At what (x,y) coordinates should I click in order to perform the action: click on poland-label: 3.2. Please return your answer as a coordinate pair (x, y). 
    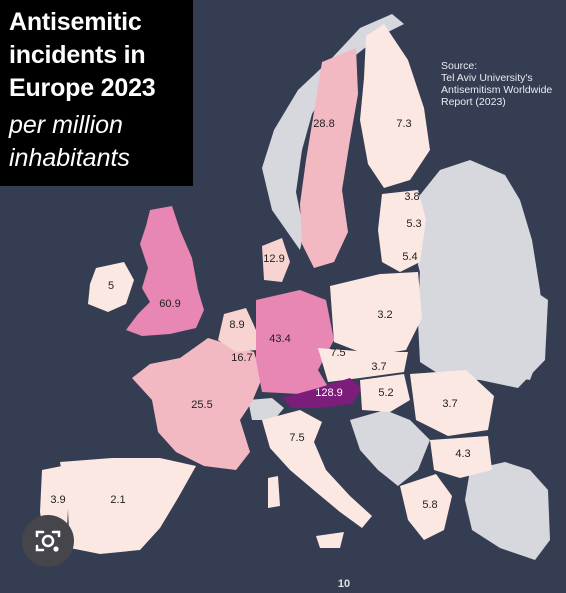
    Looking at the image, I should click on (385, 315).